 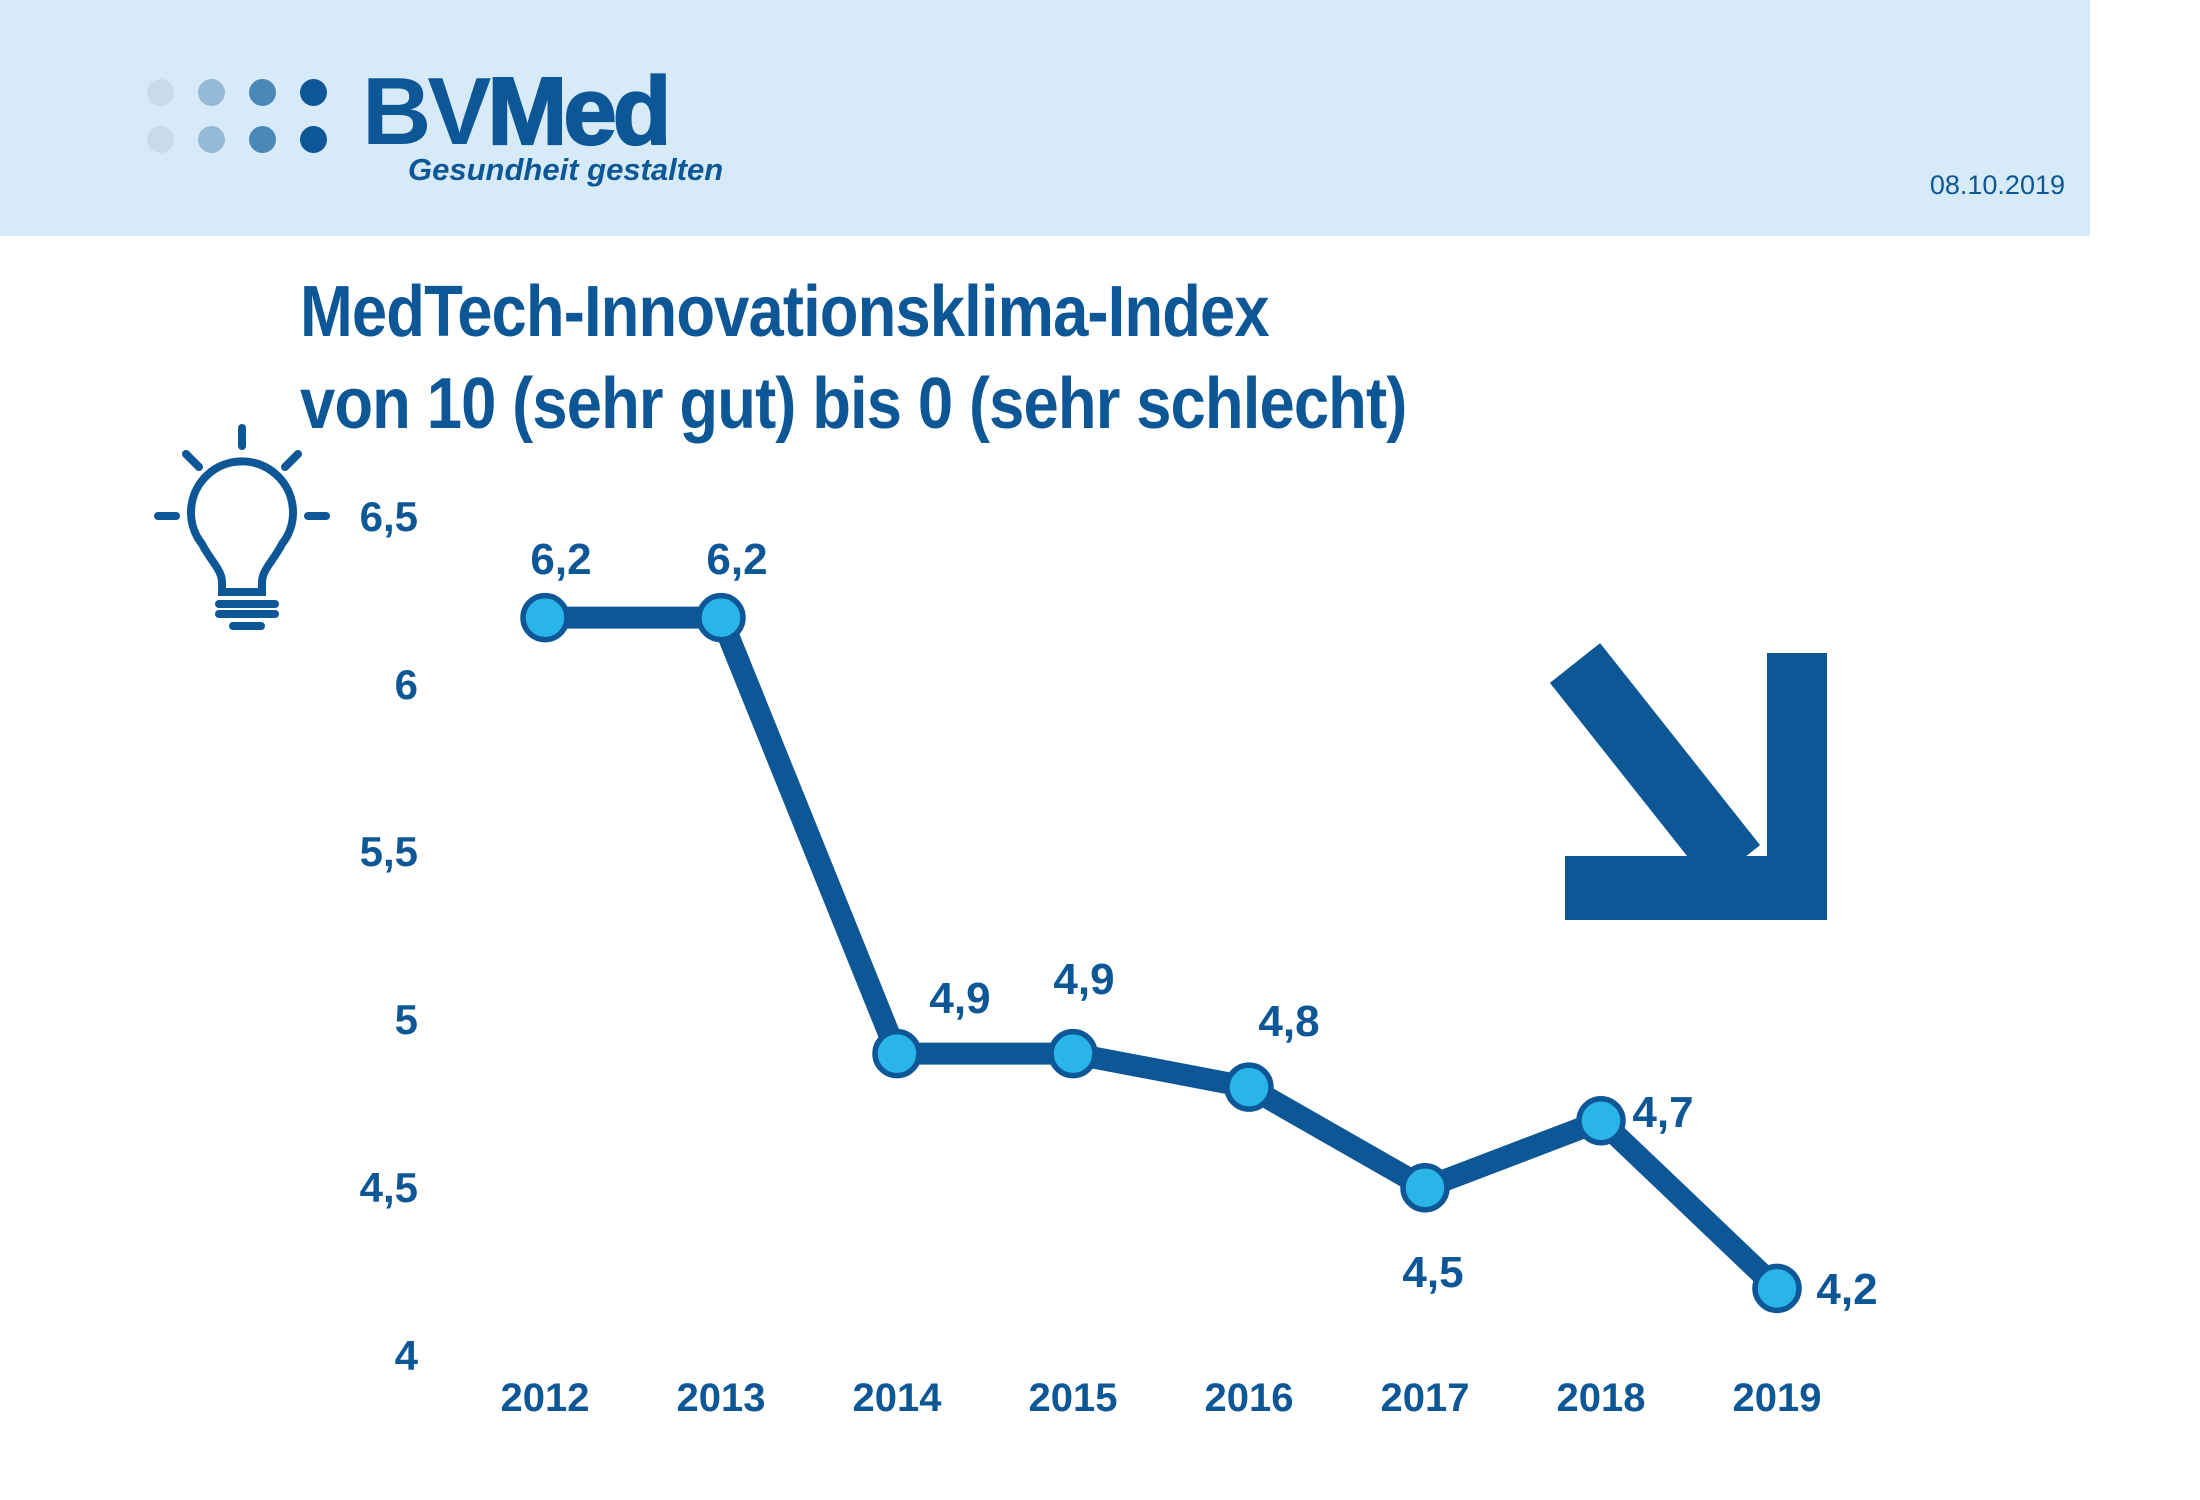 I want to click on x-tick-label: 2019, so click(x=1777, y=1398).